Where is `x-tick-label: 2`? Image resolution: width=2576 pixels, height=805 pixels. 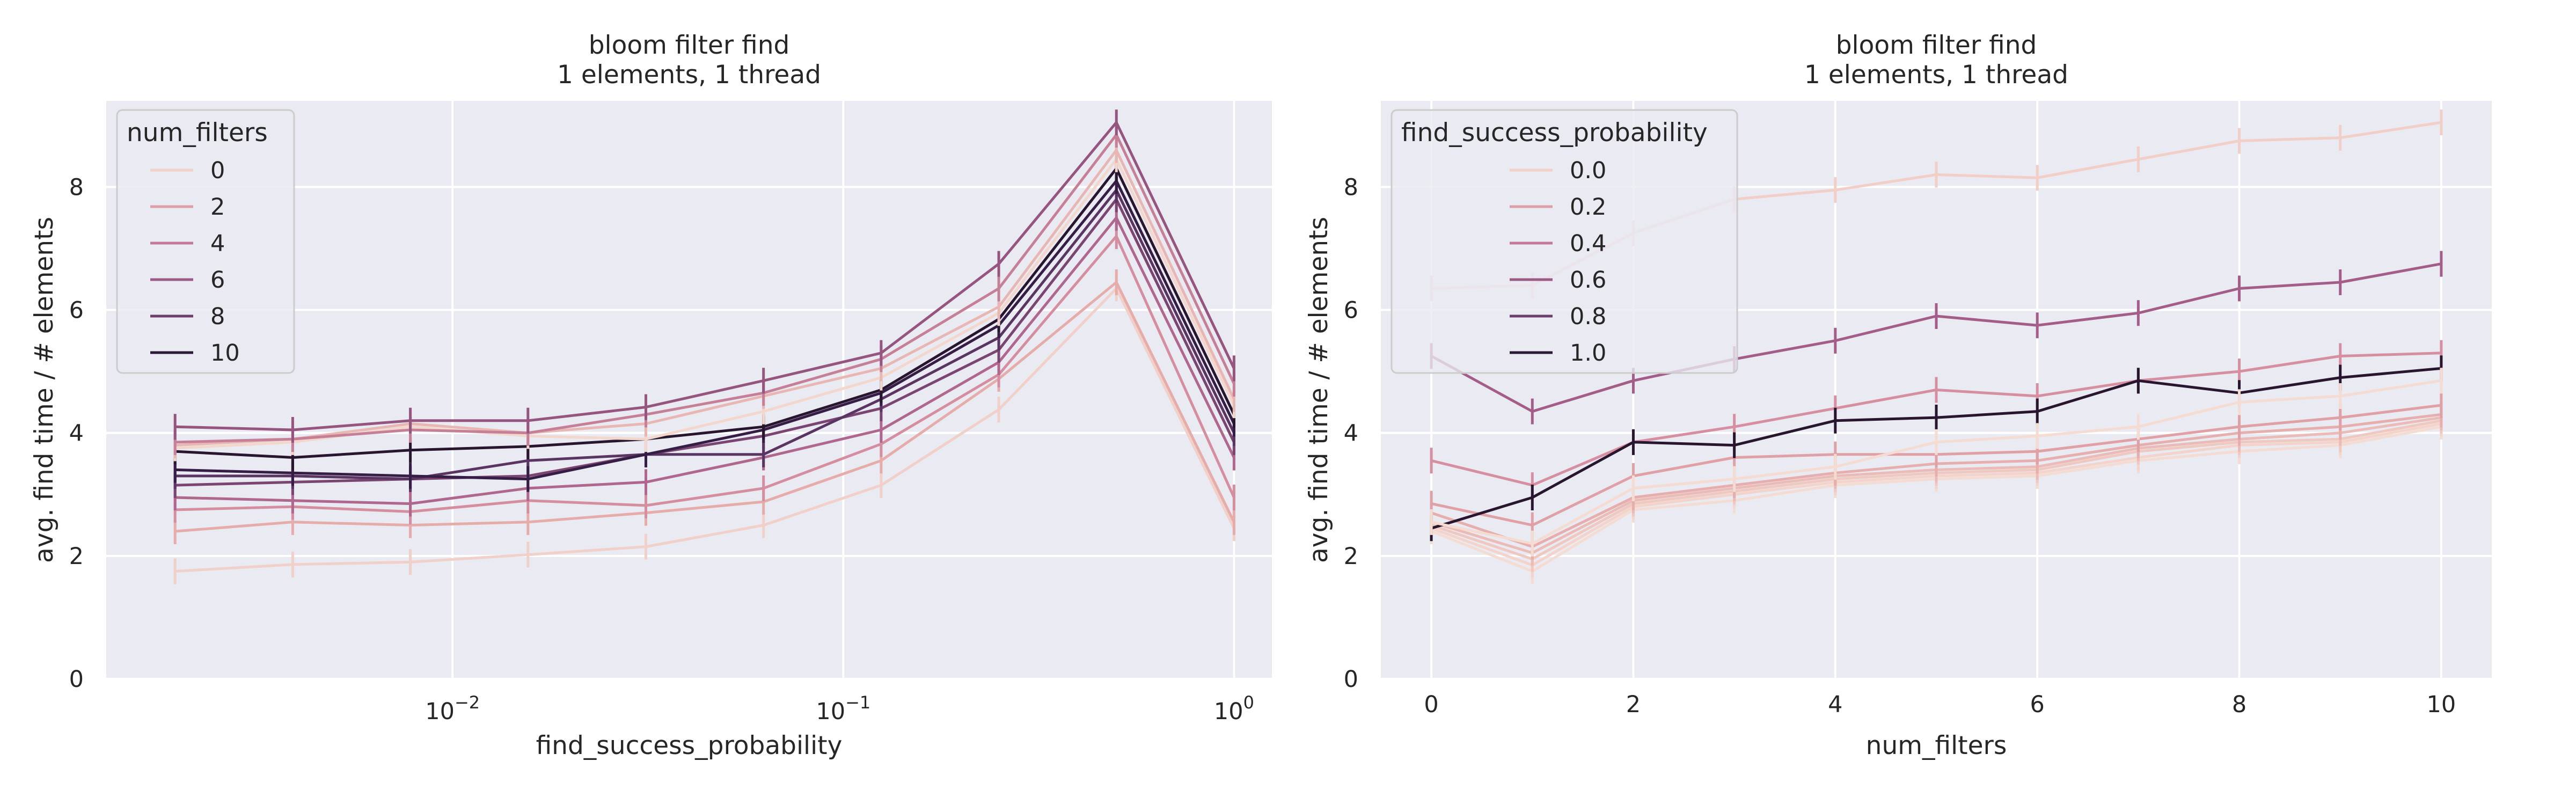
x-tick-label: 2 is located at coordinates (1633, 704).